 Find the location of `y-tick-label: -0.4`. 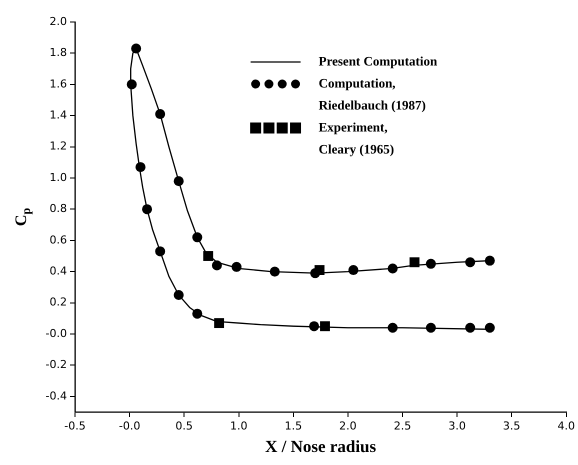

y-tick-label: -0.4 is located at coordinates (56, 395).